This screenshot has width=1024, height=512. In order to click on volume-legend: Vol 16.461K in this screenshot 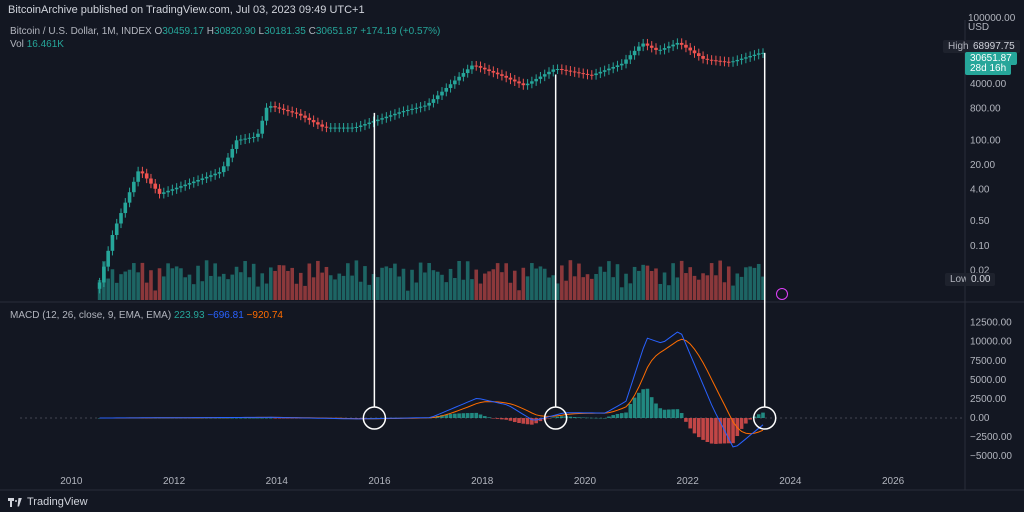, I will do `click(37, 44)`.